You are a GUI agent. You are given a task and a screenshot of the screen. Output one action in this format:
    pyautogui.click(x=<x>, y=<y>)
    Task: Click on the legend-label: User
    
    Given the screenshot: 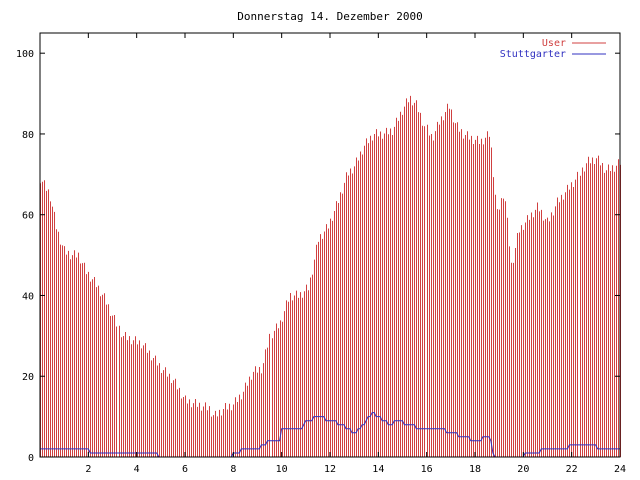 What is the action you would take?
    pyautogui.click(x=554, y=43)
    